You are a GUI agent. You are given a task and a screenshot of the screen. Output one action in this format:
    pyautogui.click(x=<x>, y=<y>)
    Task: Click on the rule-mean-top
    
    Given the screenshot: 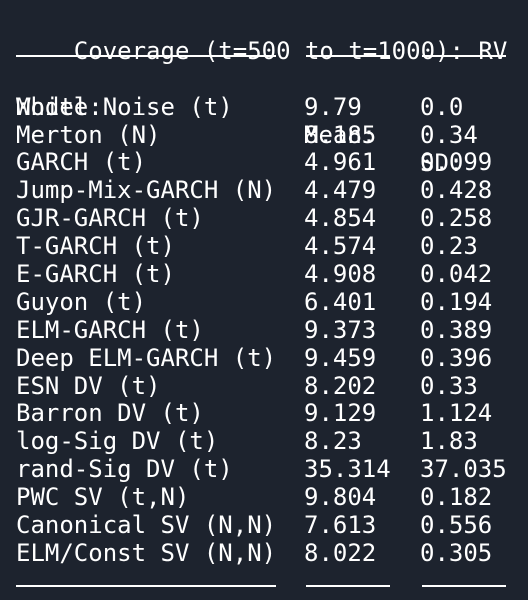 What is the action you would take?
    pyautogui.click(x=348, y=52)
    